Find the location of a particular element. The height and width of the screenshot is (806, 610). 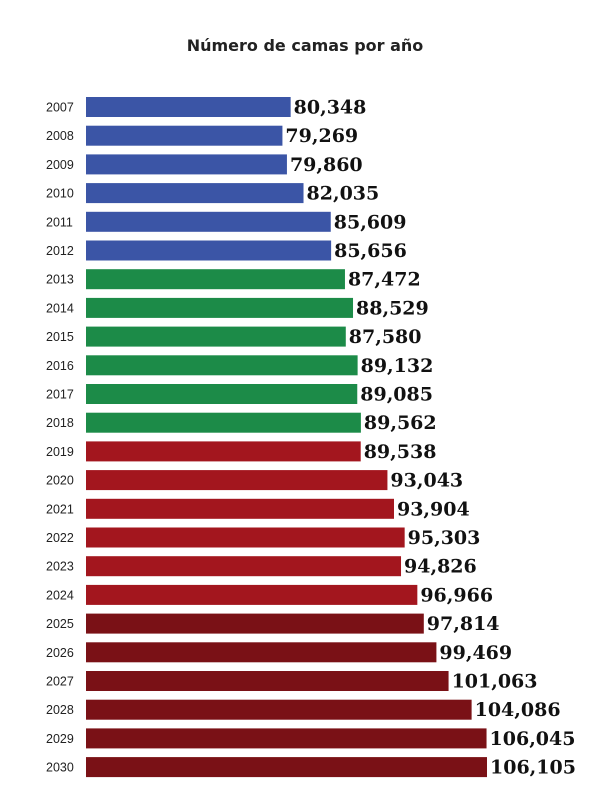

value-label: 88,529 is located at coordinates (392, 308).